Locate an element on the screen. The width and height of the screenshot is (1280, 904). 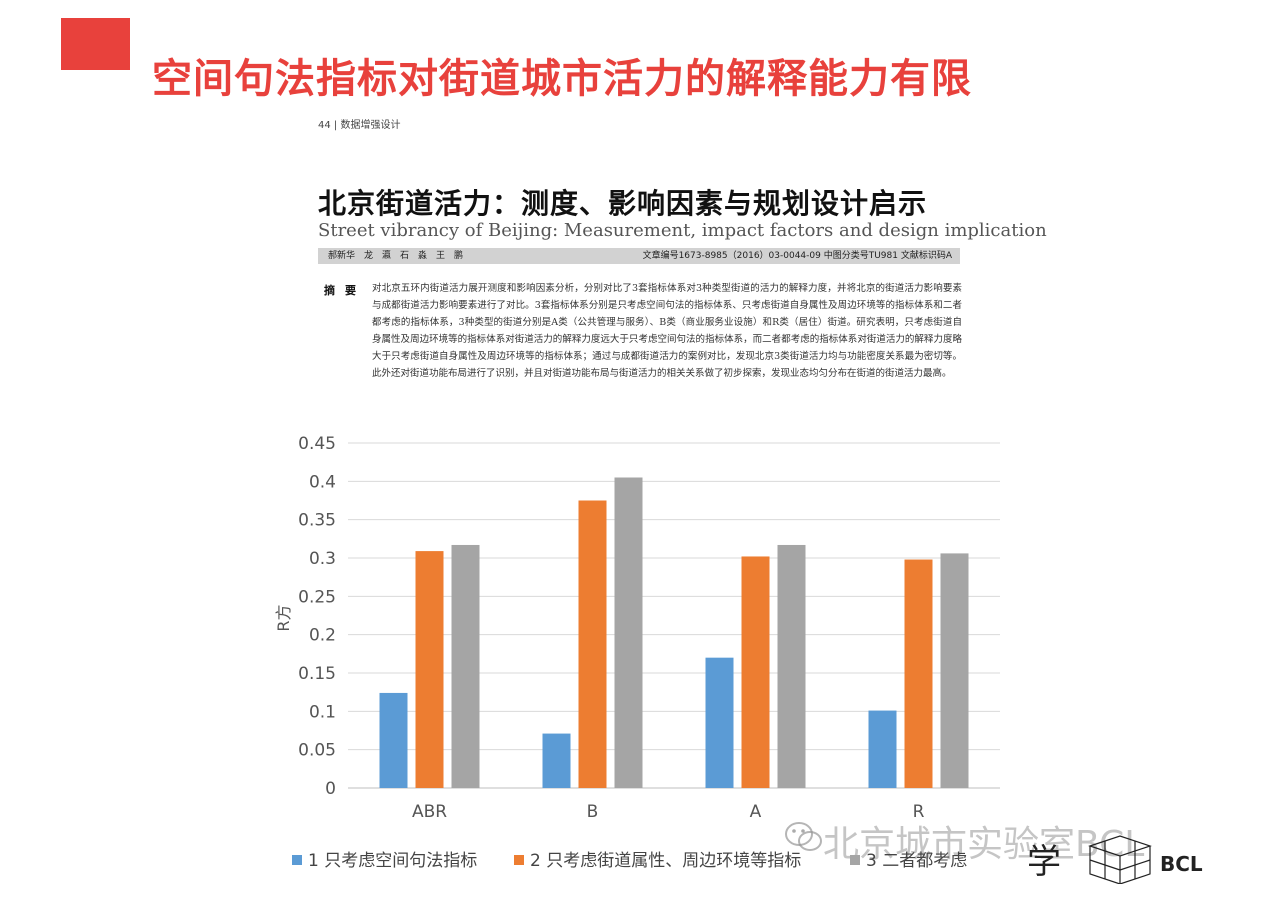
calligraphy-char: 学 is located at coordinates (1044, 862).